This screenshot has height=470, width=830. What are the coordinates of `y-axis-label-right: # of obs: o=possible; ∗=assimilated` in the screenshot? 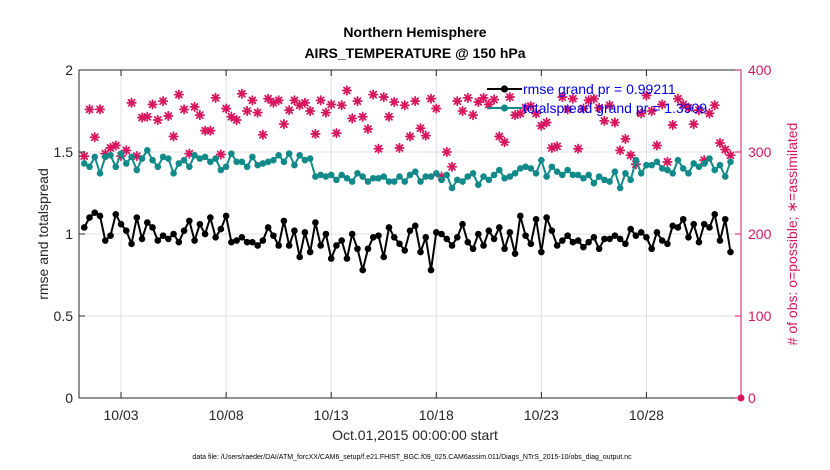 It's located at (792, 234).